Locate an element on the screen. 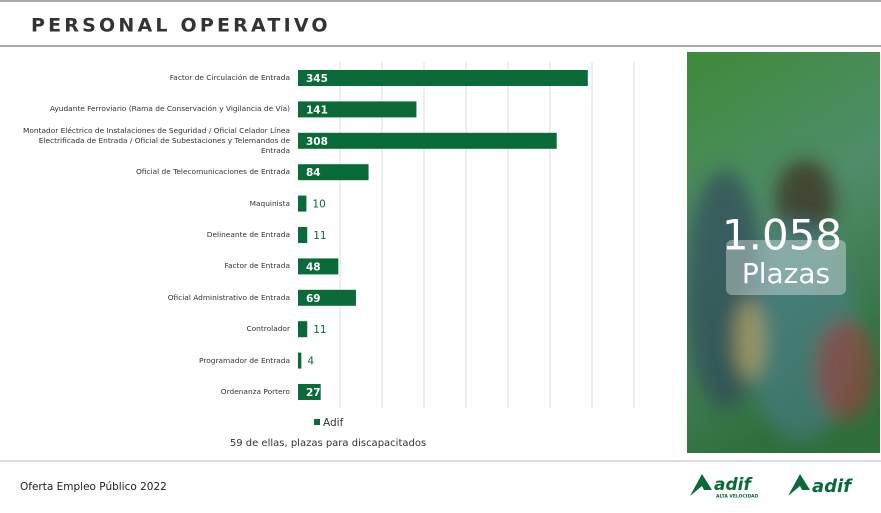 The width and height of the screenshot is (881, 513). legend-label: Adif is located at coordinates (333, 423).